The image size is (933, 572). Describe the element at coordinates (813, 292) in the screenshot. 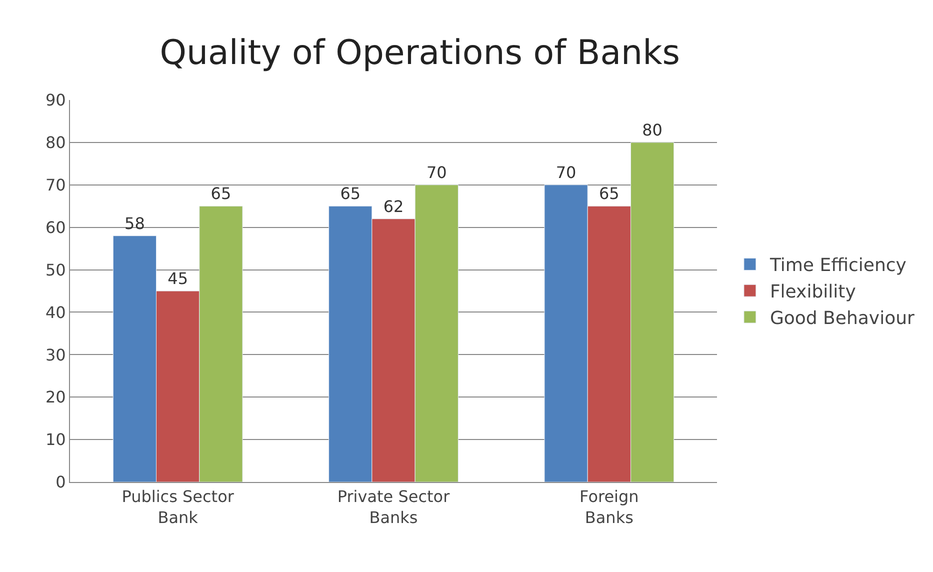

I see `legend-label: Flexibility` at that location.